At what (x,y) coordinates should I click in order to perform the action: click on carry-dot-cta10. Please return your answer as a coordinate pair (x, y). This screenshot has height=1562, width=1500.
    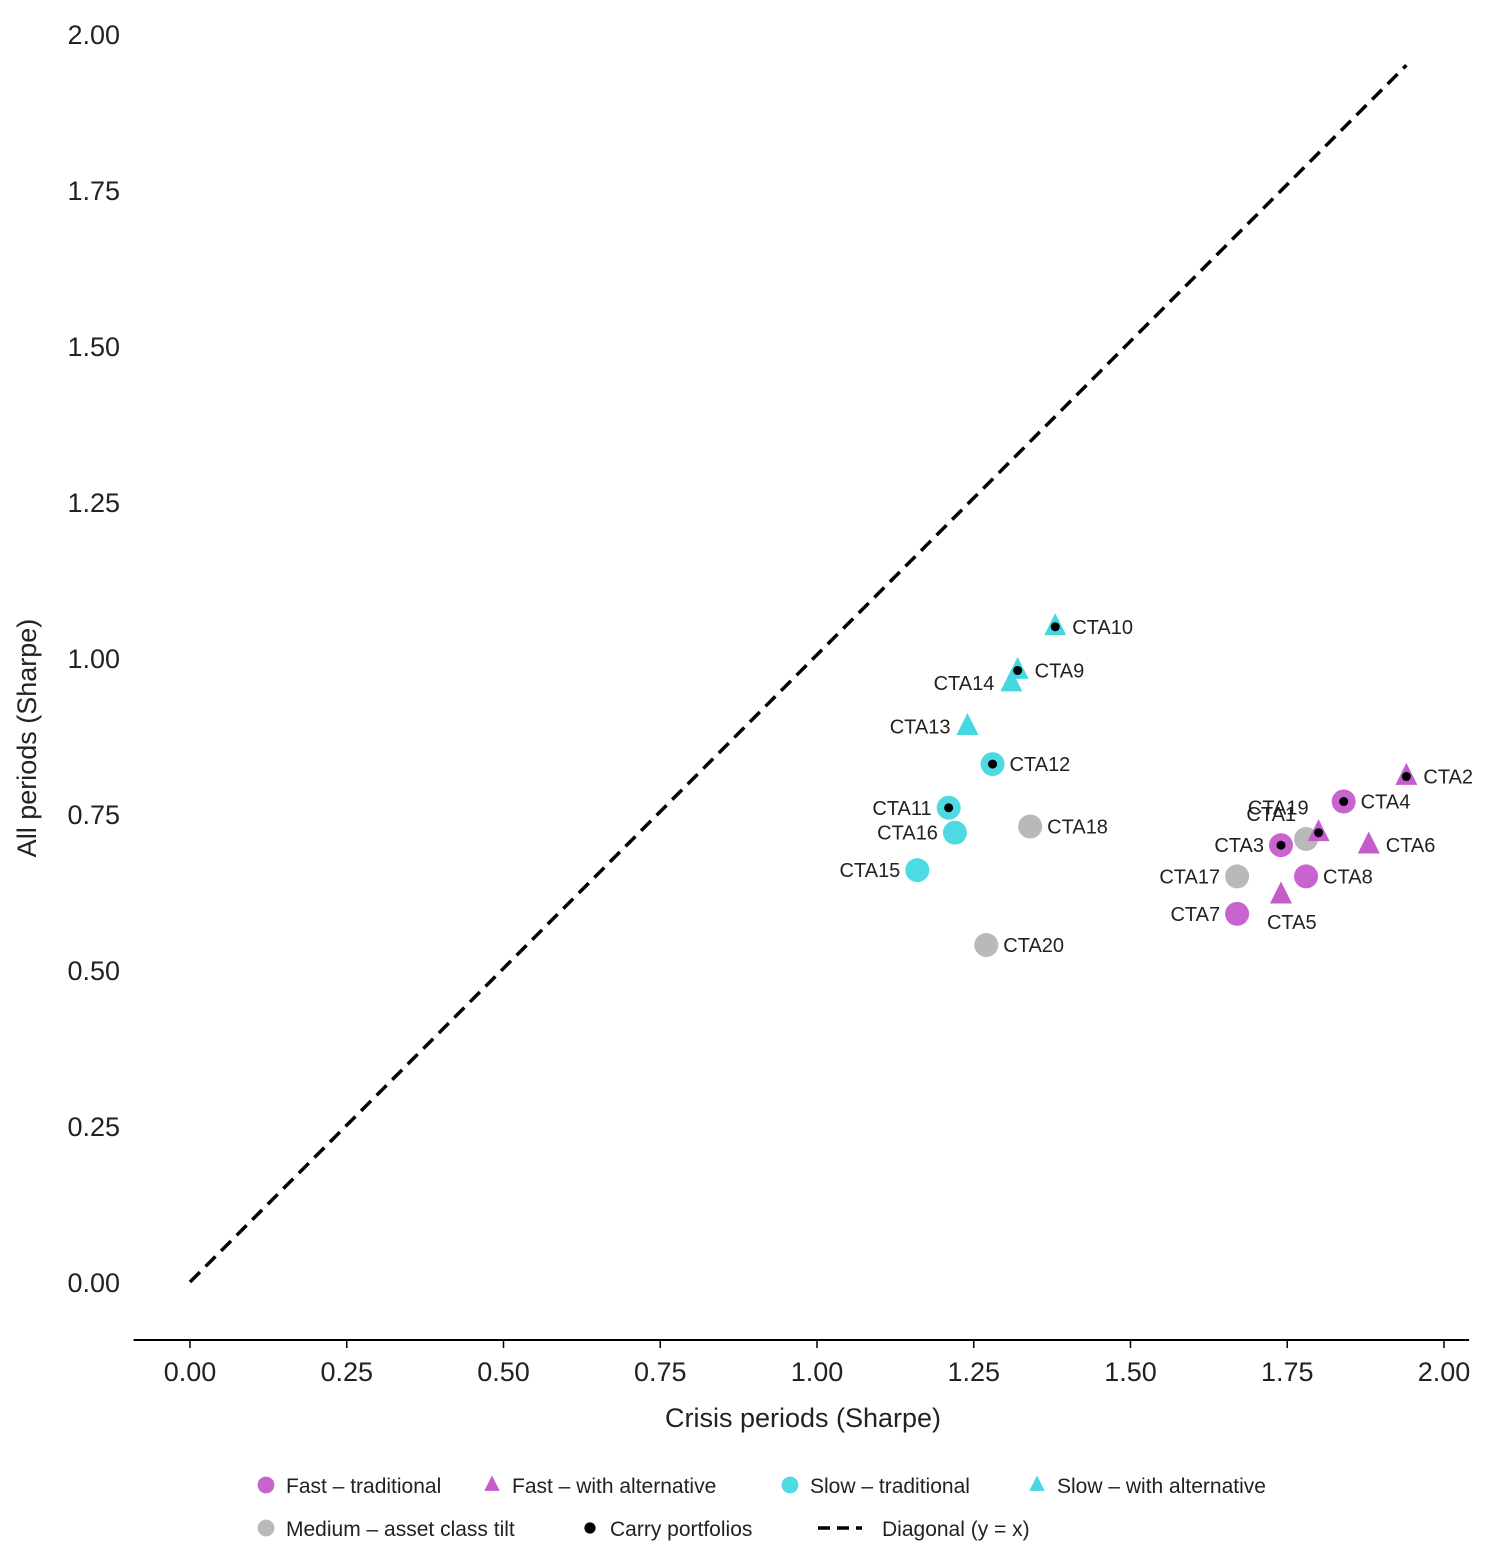
    Looking at the image, I should click on (1055, 627).